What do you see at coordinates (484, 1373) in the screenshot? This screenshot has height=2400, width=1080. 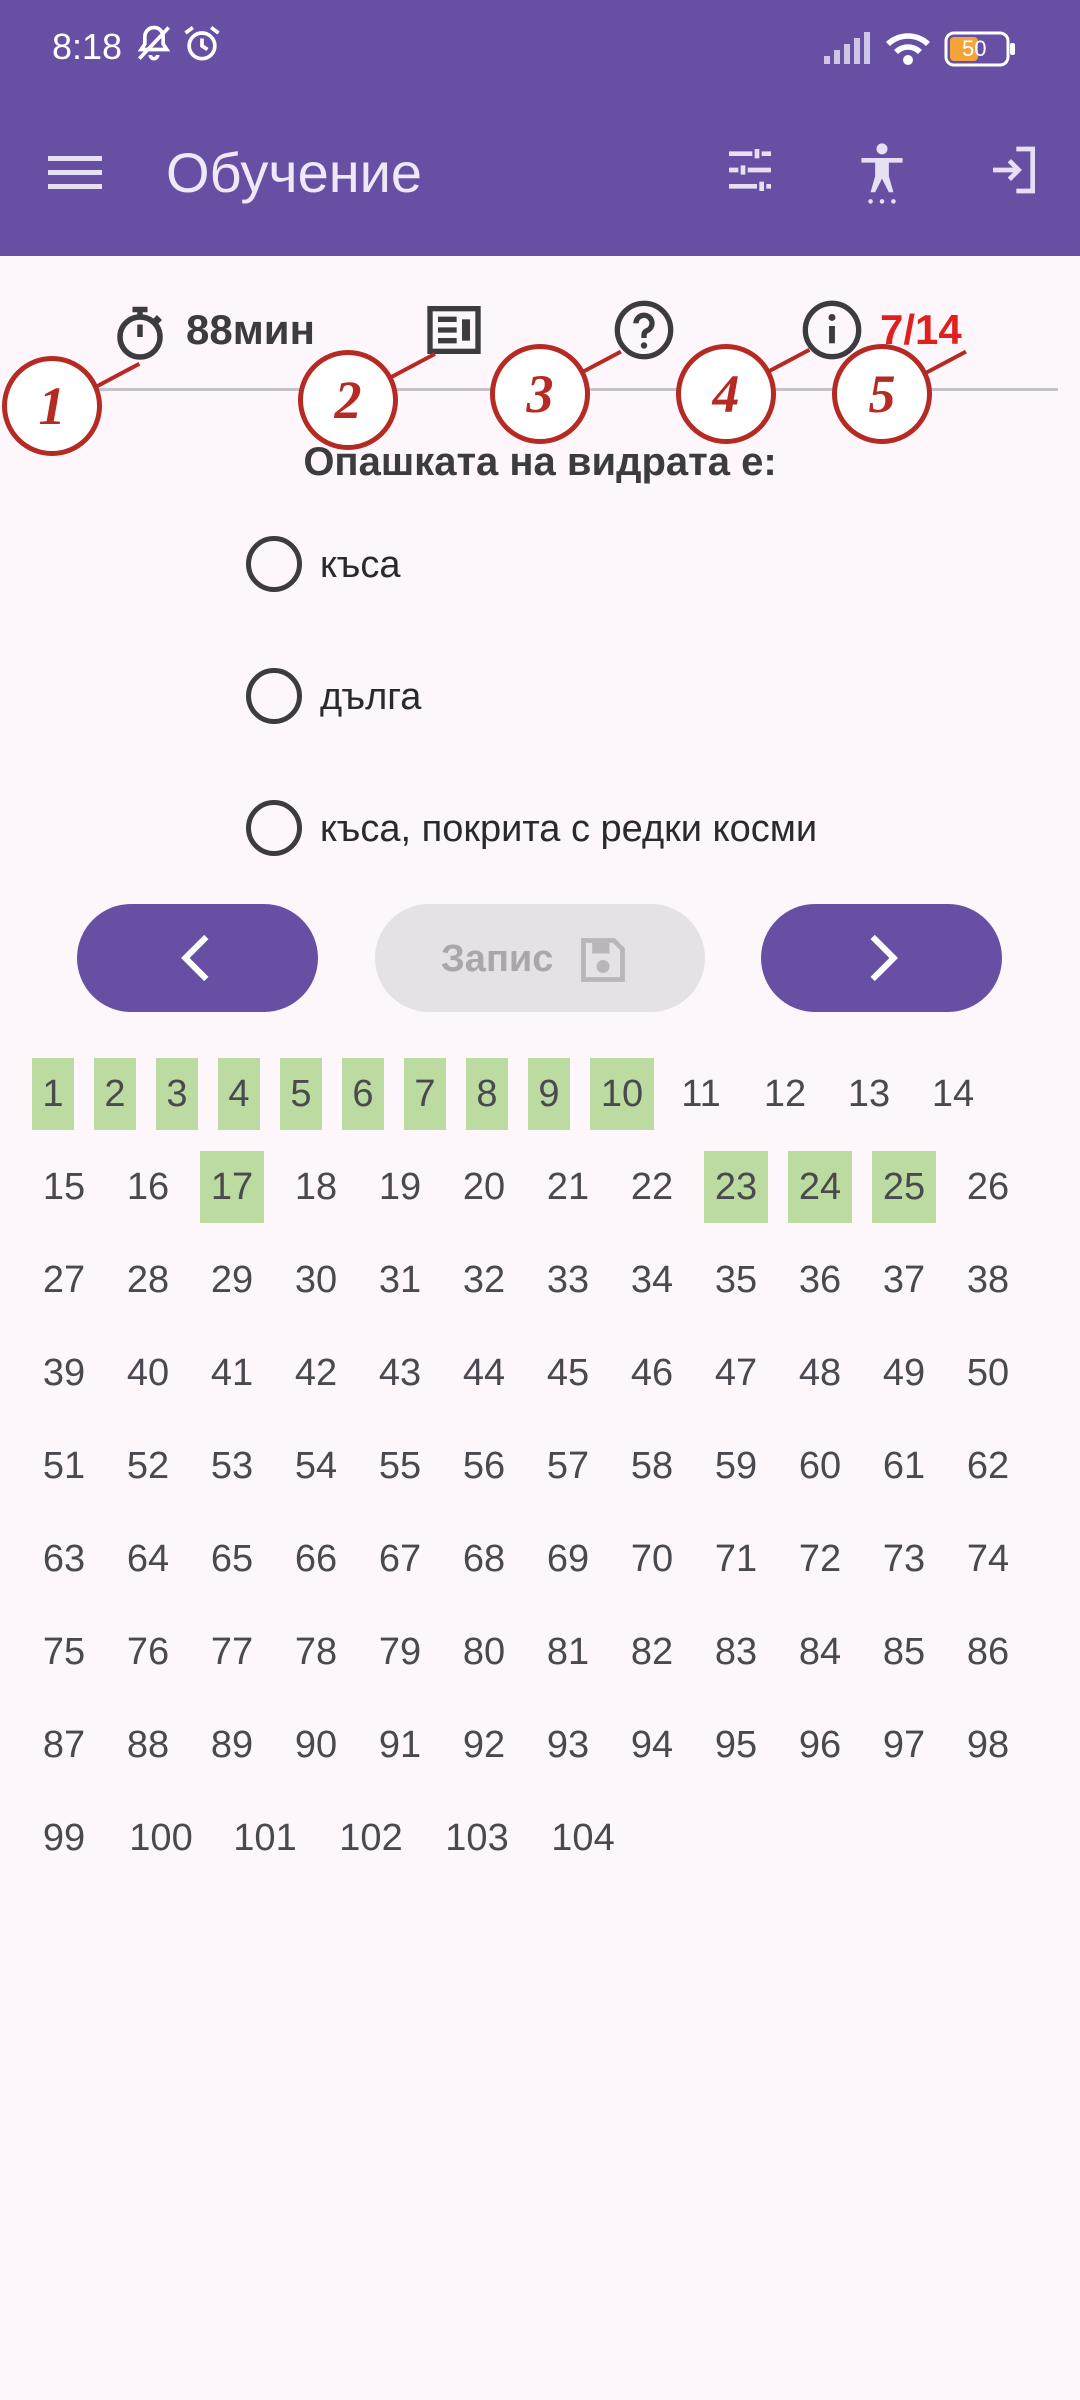 I see `question-number-44: 44` at bounding box center [484, 1373].